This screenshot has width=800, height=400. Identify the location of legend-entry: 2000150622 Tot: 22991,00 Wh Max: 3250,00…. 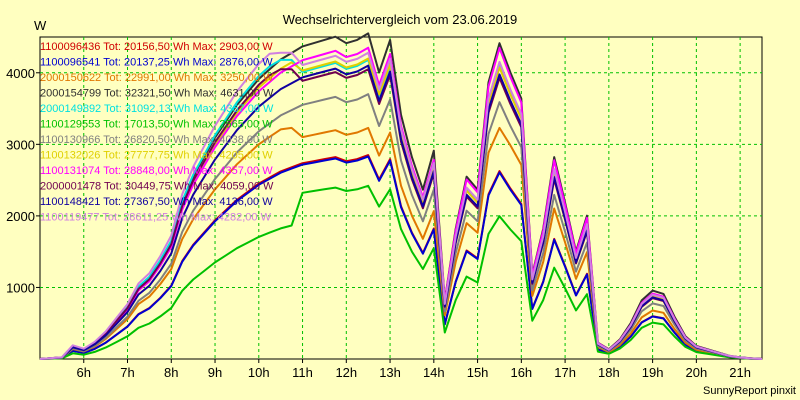
(157, 78).